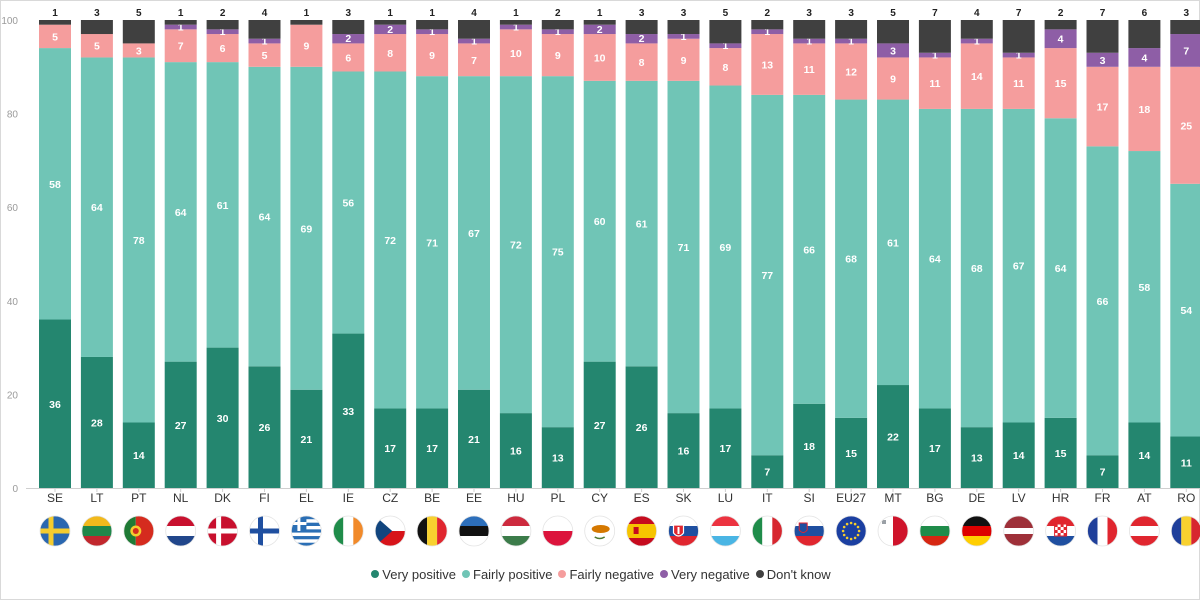 Image resolution: width=1200 pixels, height=601 pixels. I want to click on data-label: 64, so click(97, 208).